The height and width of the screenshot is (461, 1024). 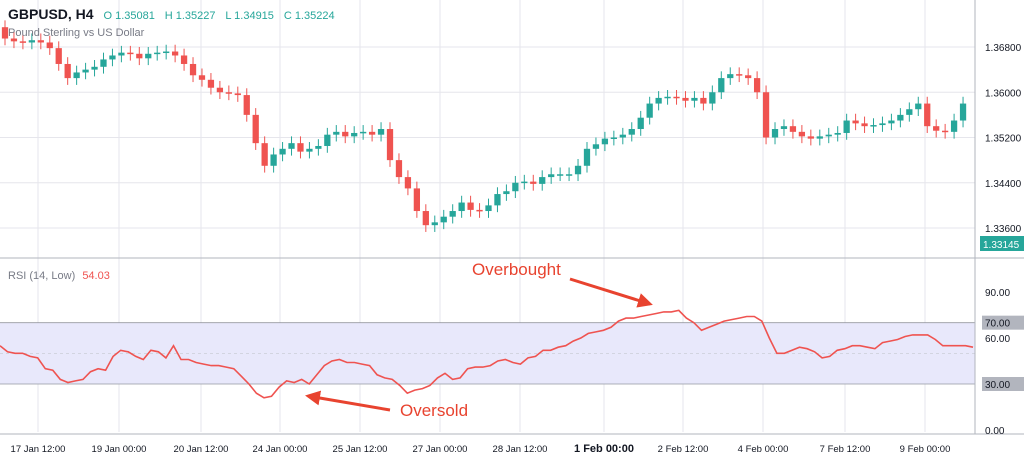 What do you see at coordinates (360, 449) in the screenshot?
I see `time-tick-label: 25 Jan 12:00` at bounding box center [360, 449].